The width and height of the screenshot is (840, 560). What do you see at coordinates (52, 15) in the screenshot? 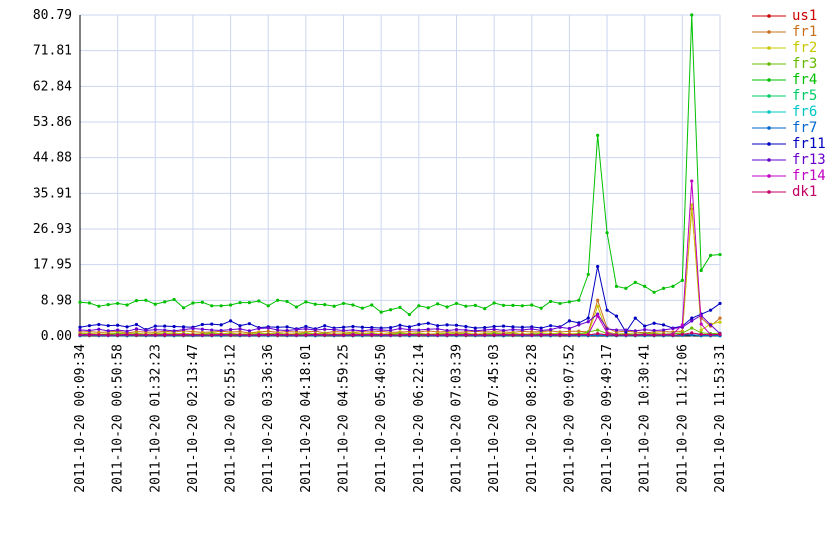
I see `y-tick-label: 80.79` at bounding box center [52, 15].